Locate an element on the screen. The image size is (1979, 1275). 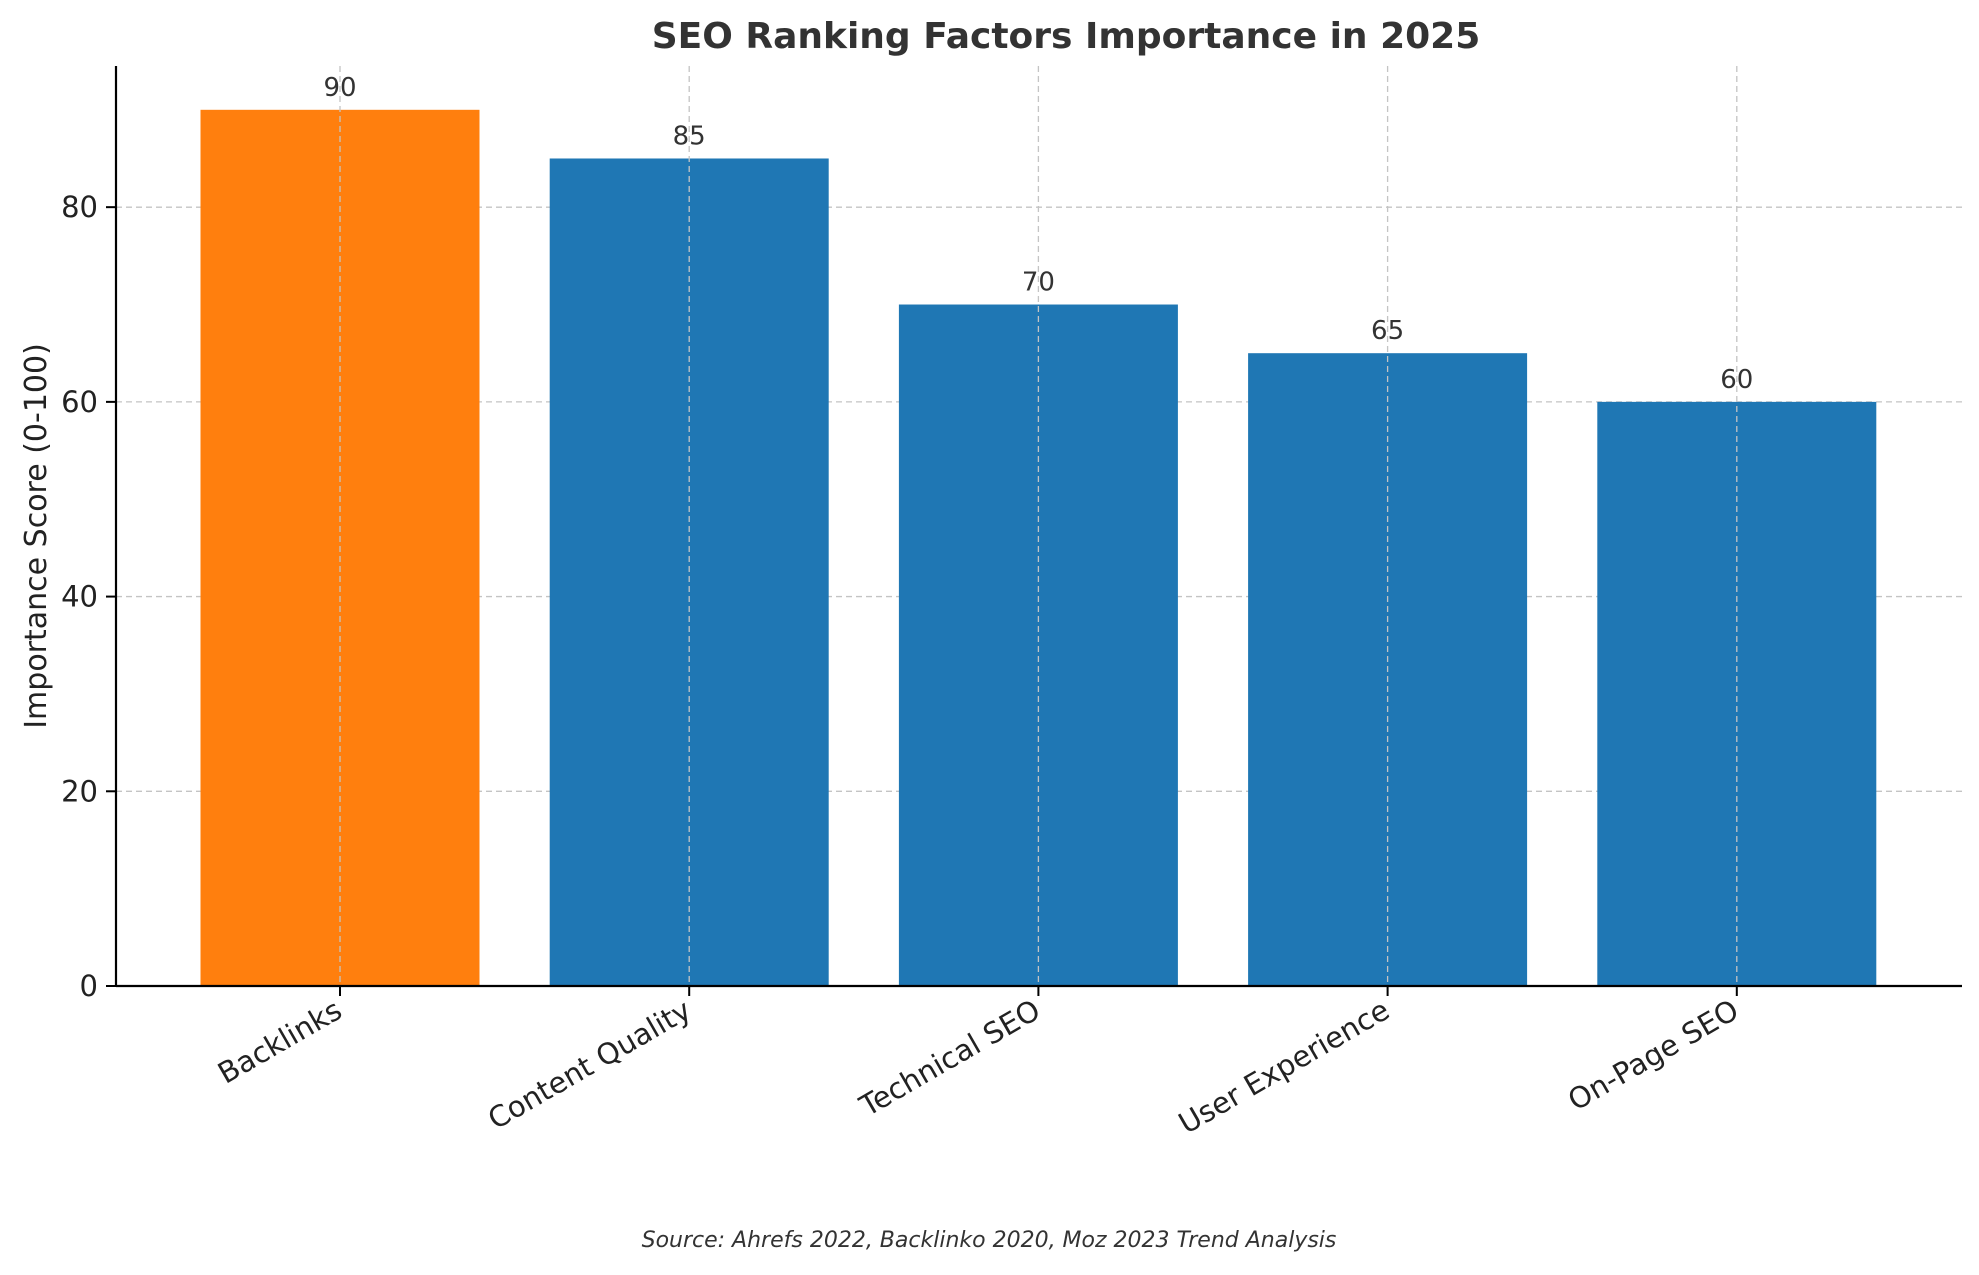
bar-value-label: 70 is located at coordinates (1038, 283).